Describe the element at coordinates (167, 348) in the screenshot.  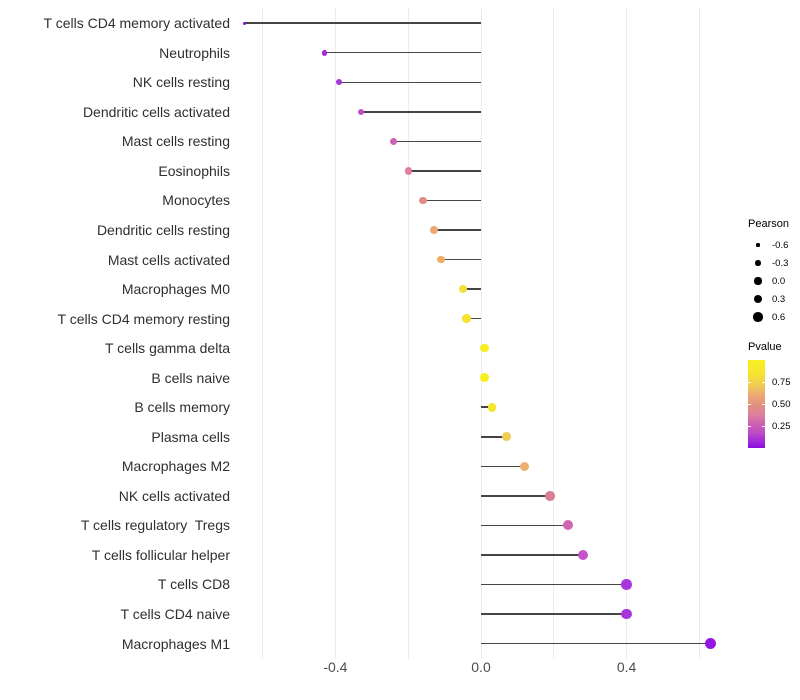
I see `category-label: T cells gamma delta` at that location.